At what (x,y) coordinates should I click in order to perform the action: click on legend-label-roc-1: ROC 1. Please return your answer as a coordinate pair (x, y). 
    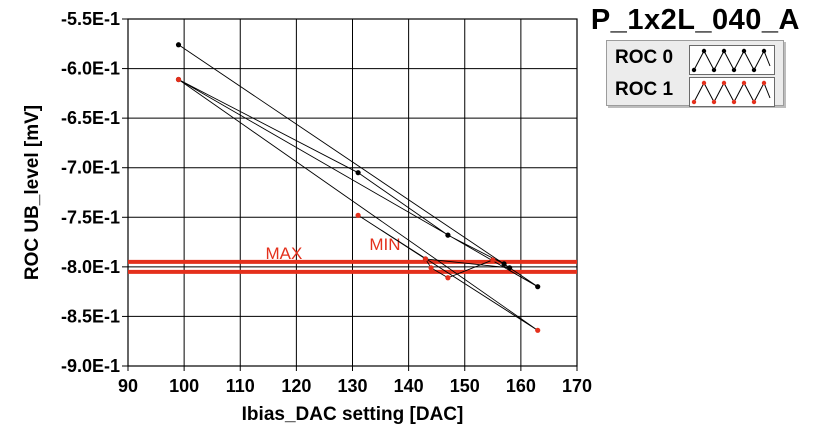
    Looking at the image, I should click on (644, 89).